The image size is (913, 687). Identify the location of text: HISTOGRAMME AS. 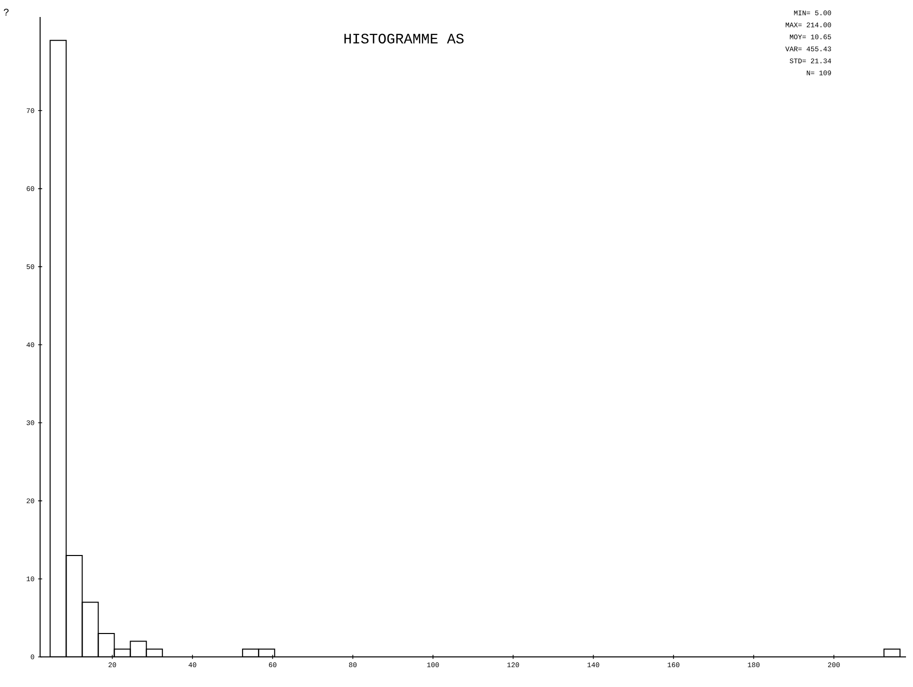
(404, 39).